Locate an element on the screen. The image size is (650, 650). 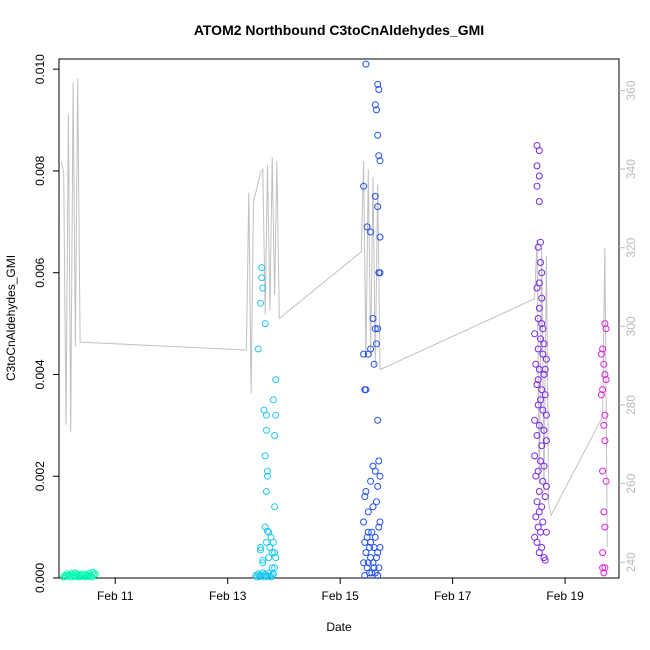
y2-tick-label: 240 is located at coordinates (631, 562).